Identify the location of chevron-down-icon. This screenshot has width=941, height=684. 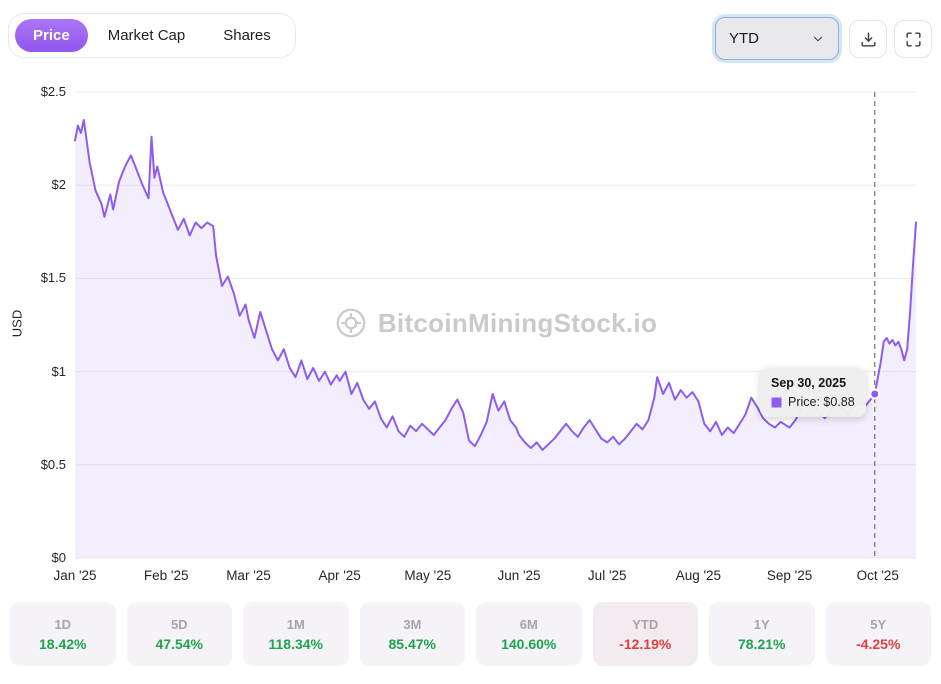
(818, 38).